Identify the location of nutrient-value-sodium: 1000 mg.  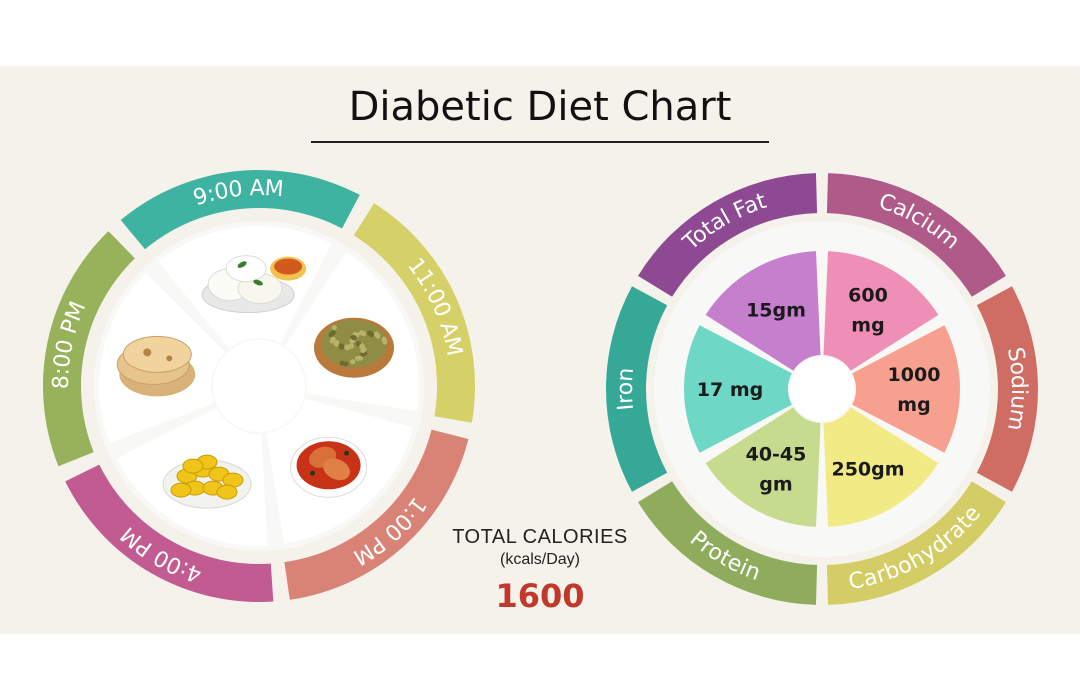
(914, 390).